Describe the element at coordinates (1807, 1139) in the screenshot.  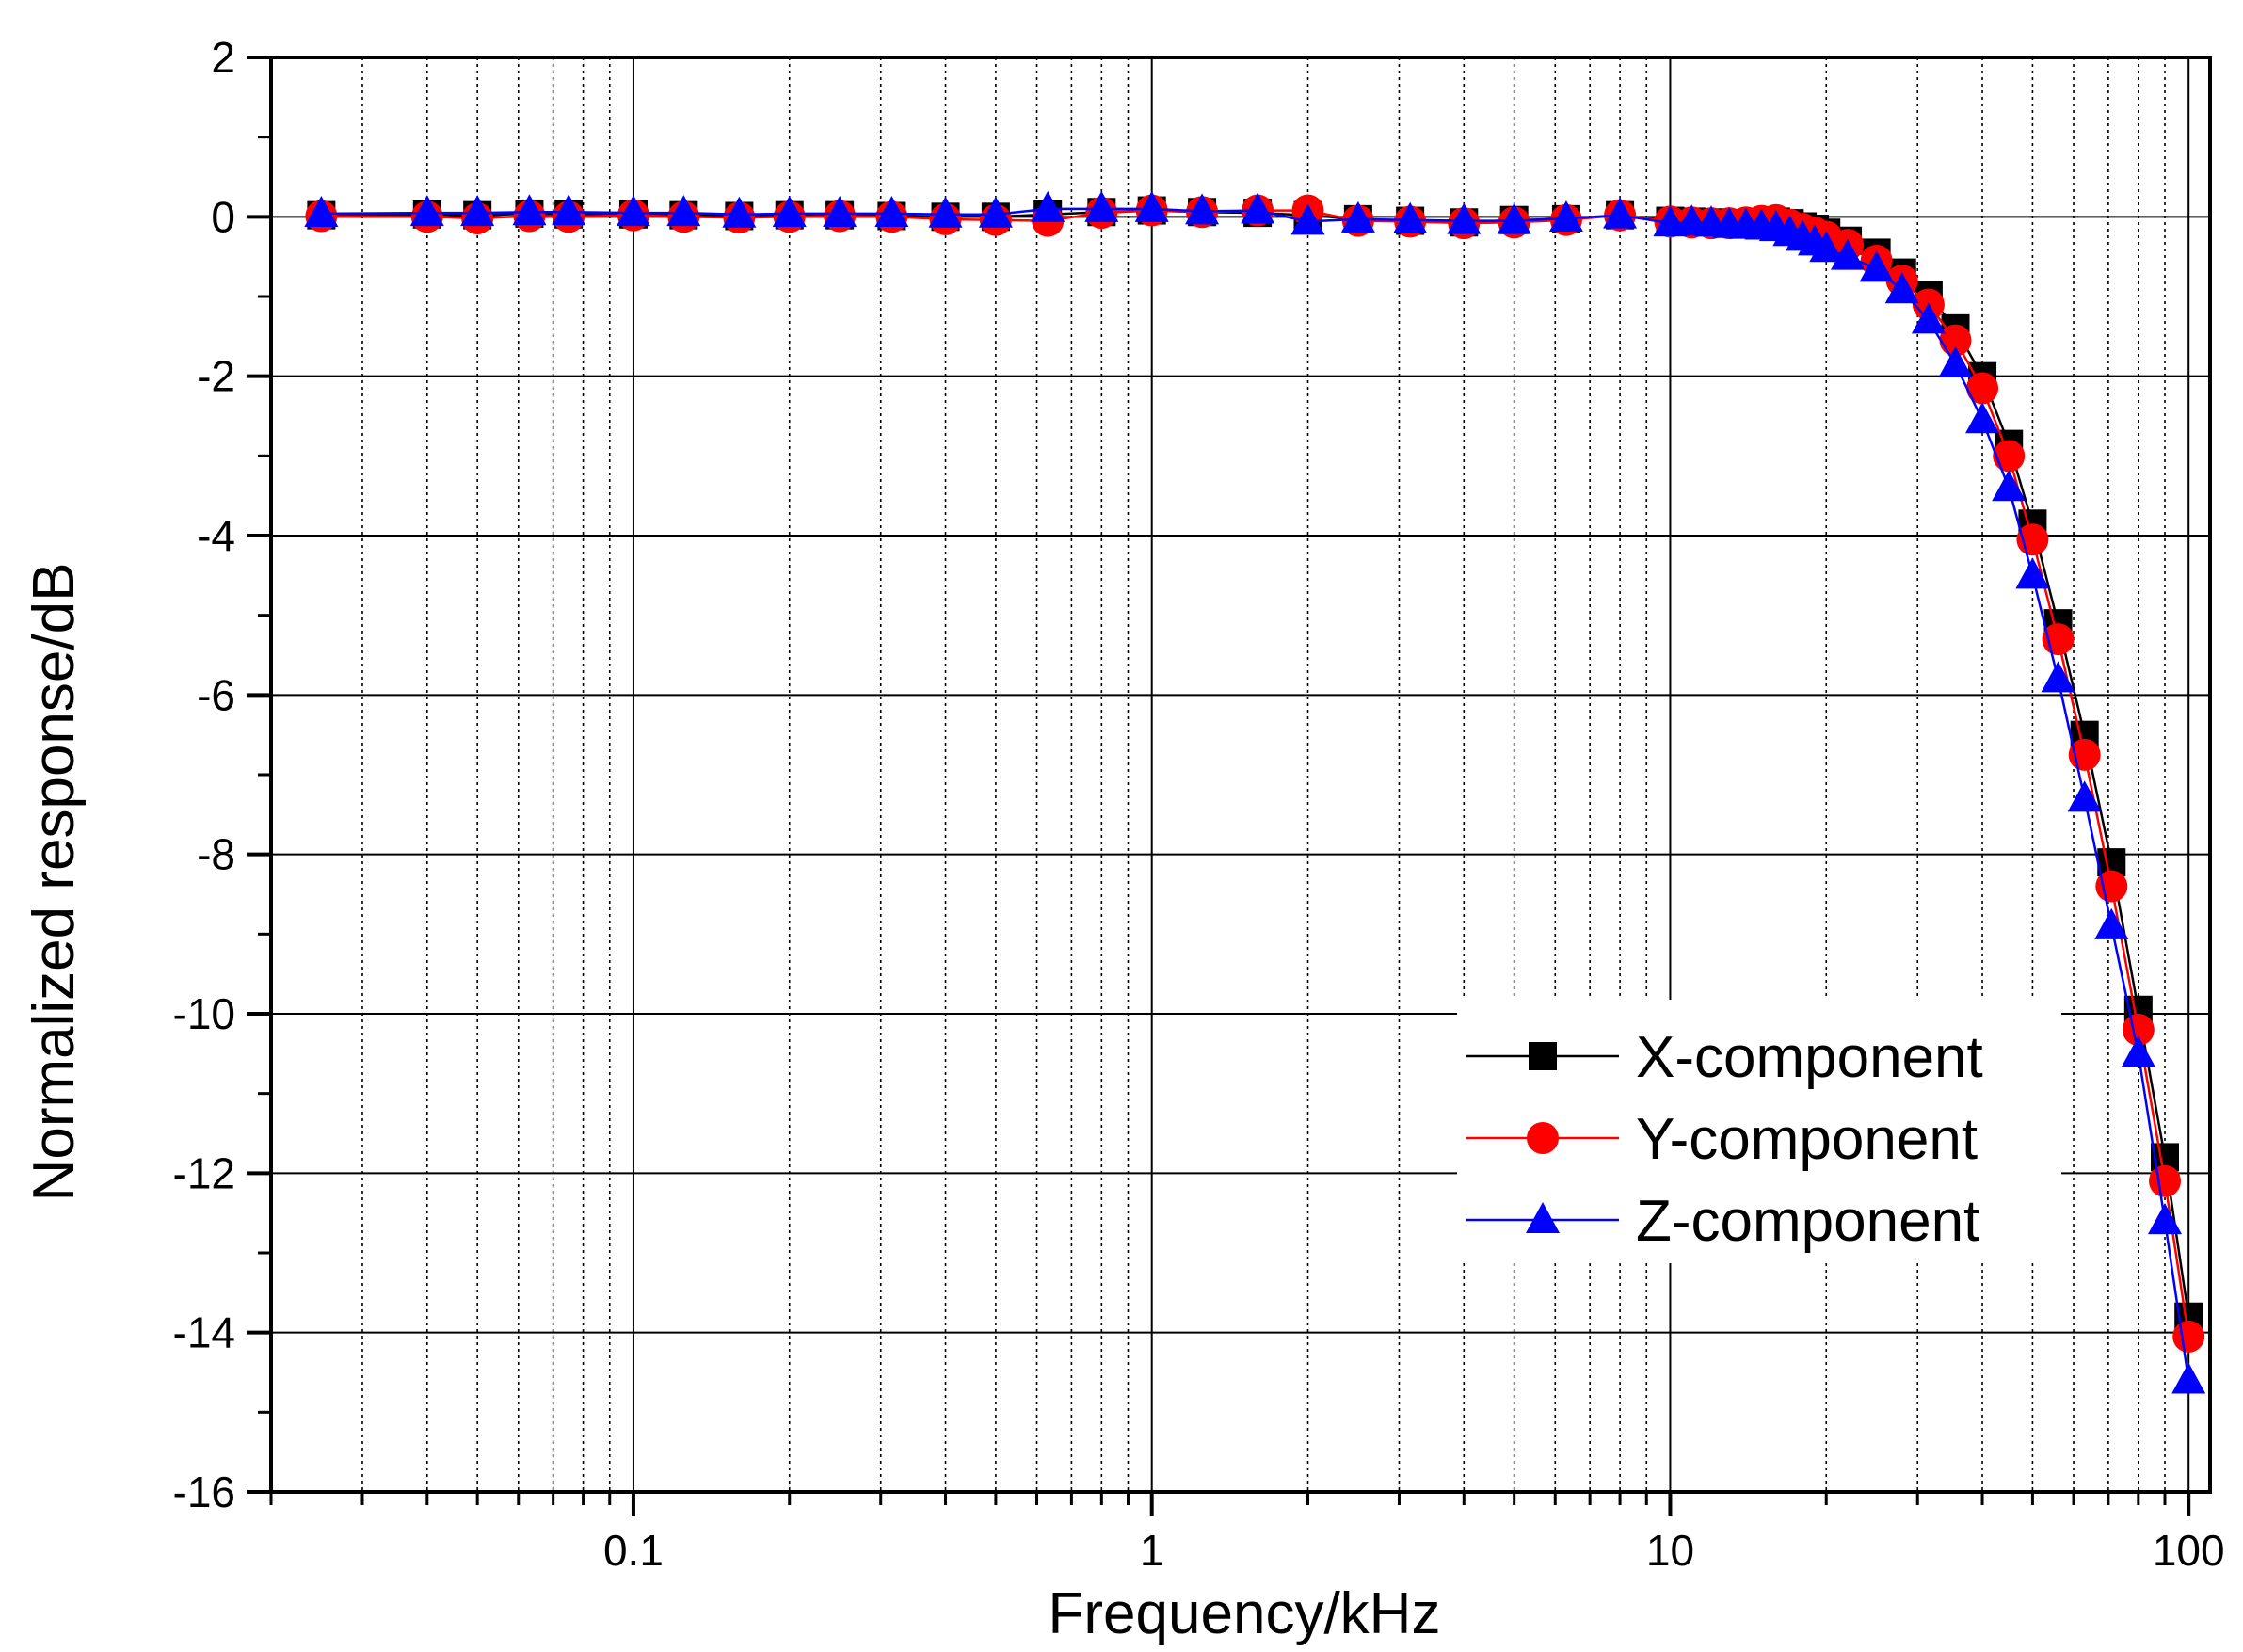
I see `legend-label-y-component: Y-component` at that location.